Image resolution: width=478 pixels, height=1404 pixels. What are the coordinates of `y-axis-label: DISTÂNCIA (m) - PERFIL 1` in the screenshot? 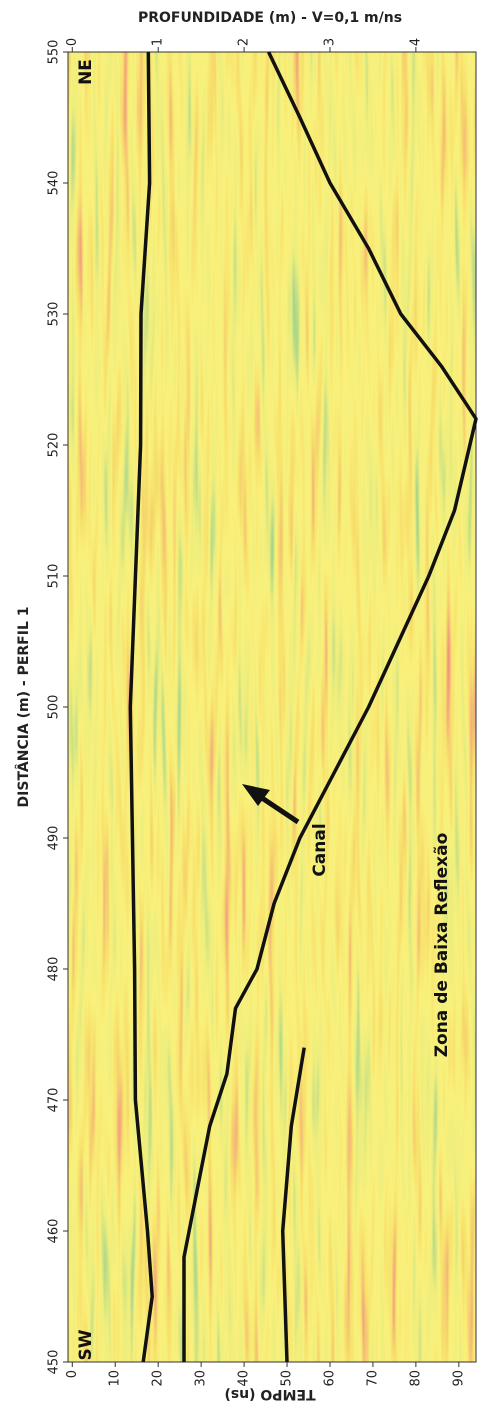 It's located at (23, 707).